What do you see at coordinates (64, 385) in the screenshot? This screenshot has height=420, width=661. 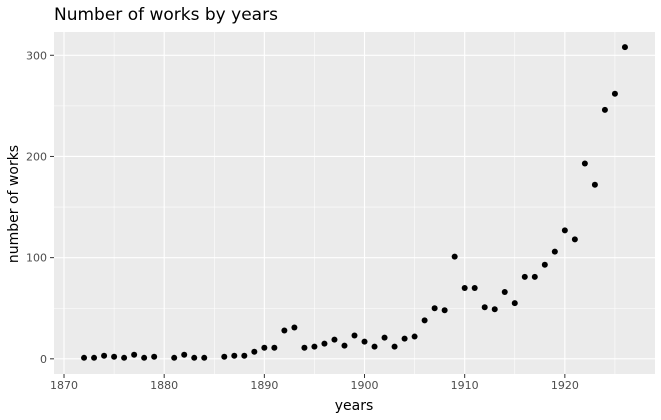 I see `x-tick-label: 1870` at bounding box center [64, 385].